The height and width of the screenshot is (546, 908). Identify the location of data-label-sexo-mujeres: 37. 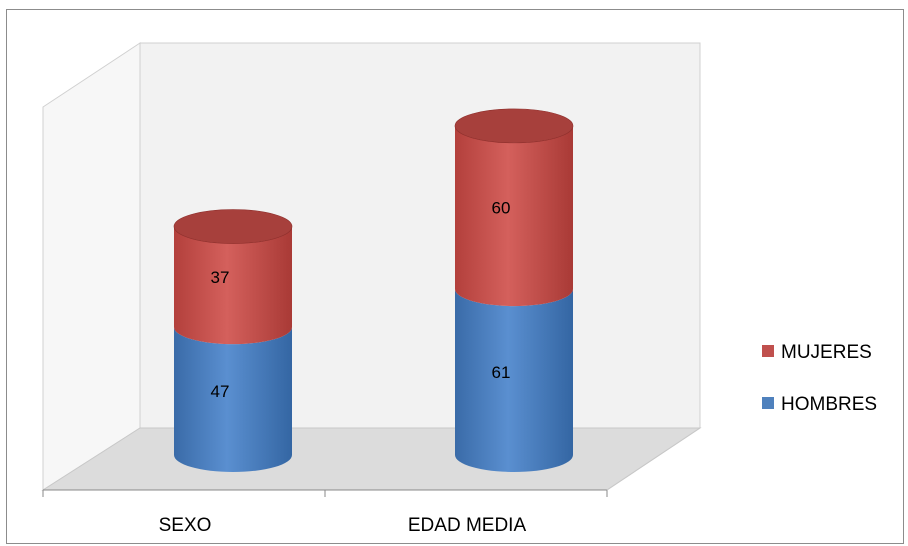
(220, 277).